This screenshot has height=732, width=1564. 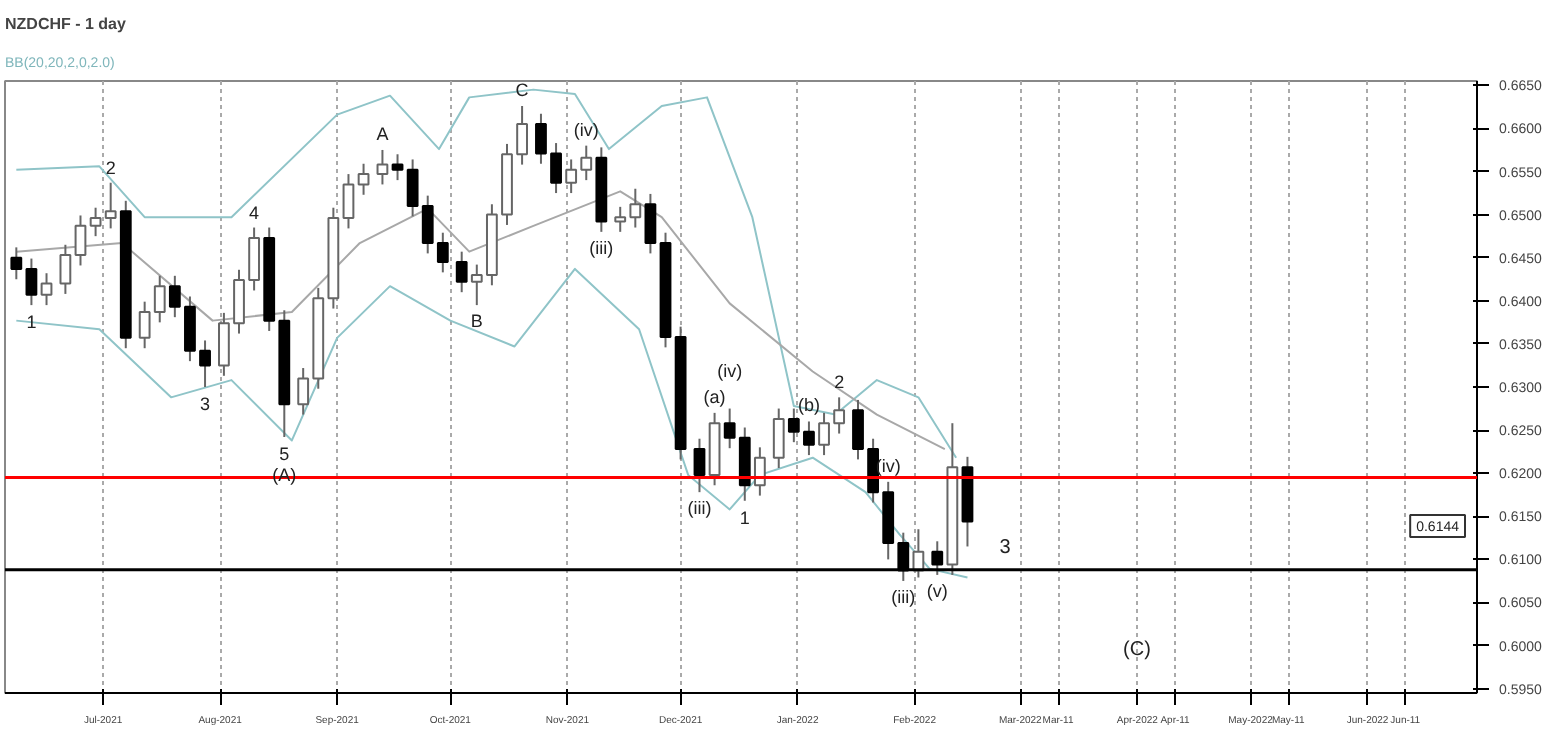 What do you see at coordinates (937, 590) in the screenshot?
I see `annotation: (v)` at bounding box center [937, 590].